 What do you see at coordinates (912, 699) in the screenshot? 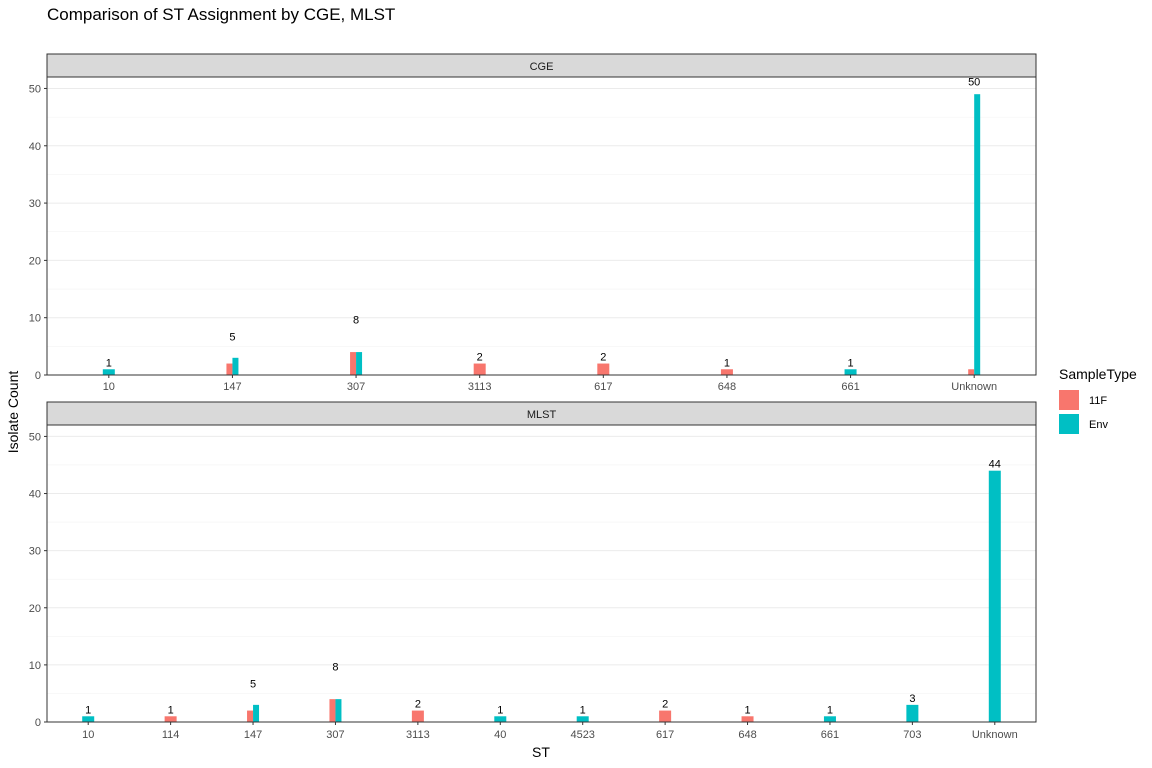
I see `data-label: 3` at bounding box center [912, 699].